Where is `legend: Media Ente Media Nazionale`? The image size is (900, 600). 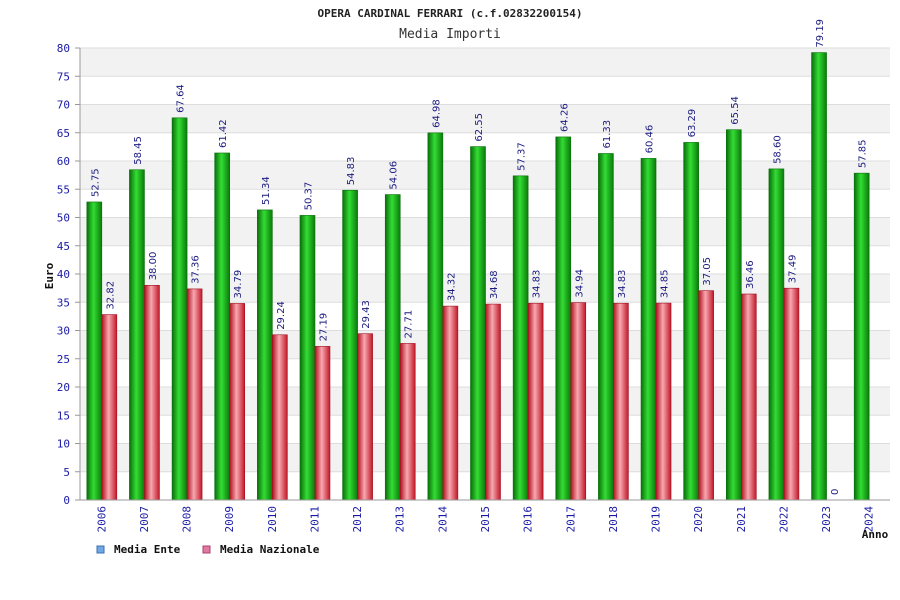 legend: Media Ente Media Nazionale is located at coordinates (208, 549).